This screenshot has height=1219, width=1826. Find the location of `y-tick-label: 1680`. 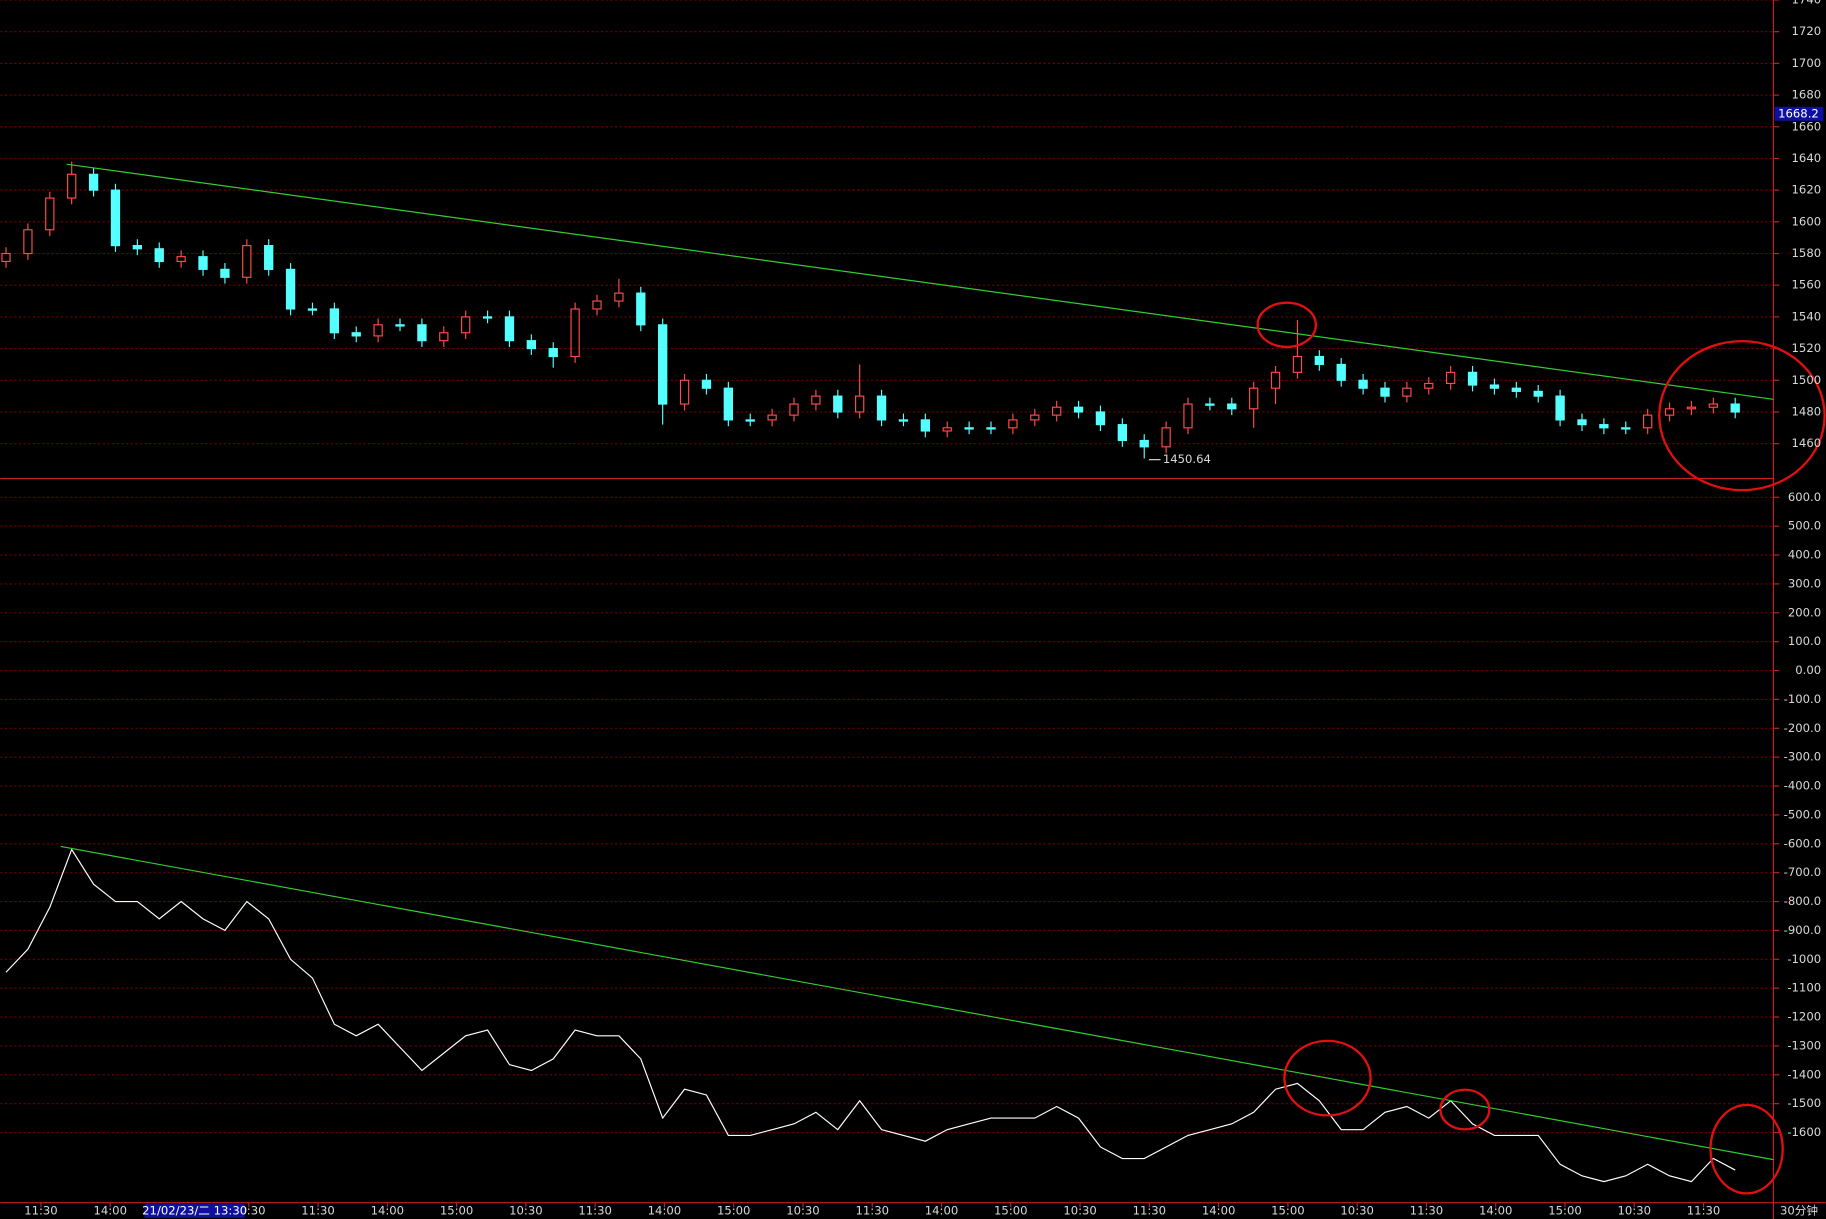

y-tick-label: 1680 is located at coordinates (1807, 95).